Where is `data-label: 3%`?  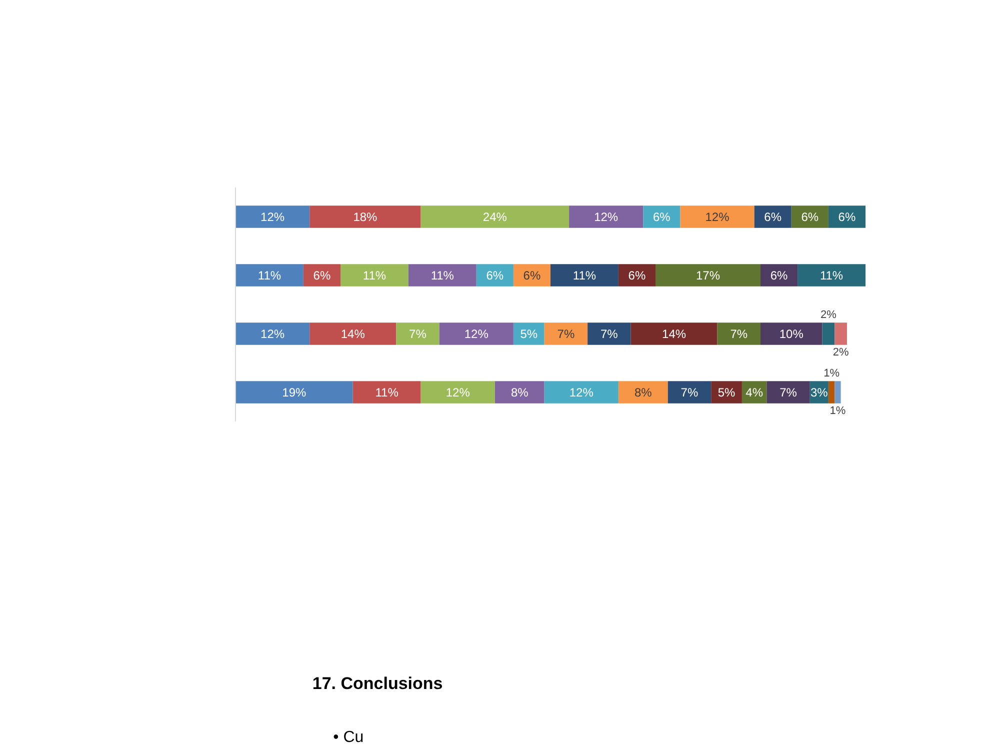 data-label: 3% is located at coordinates (819, 392).